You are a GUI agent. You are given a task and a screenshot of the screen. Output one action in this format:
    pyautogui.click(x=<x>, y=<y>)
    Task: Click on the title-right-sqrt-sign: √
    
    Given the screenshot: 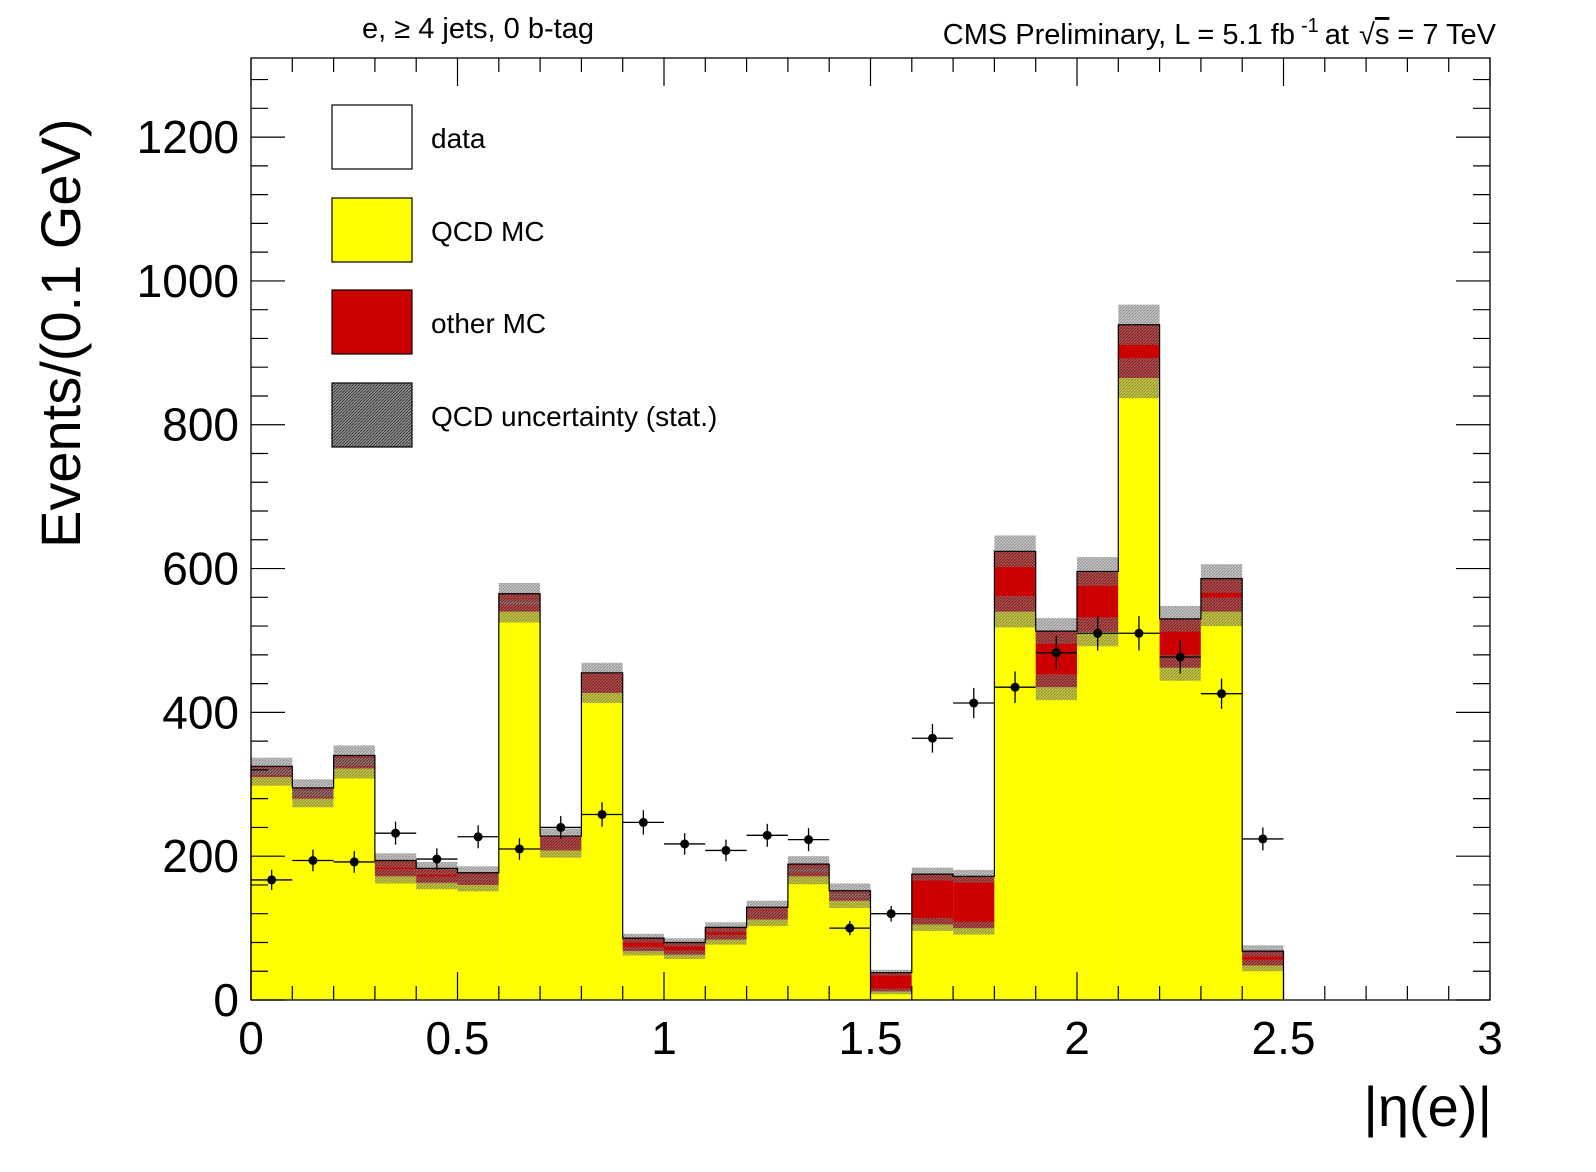 What is the action you would take?
    pyautogui.click(x=1367, y=35)
    